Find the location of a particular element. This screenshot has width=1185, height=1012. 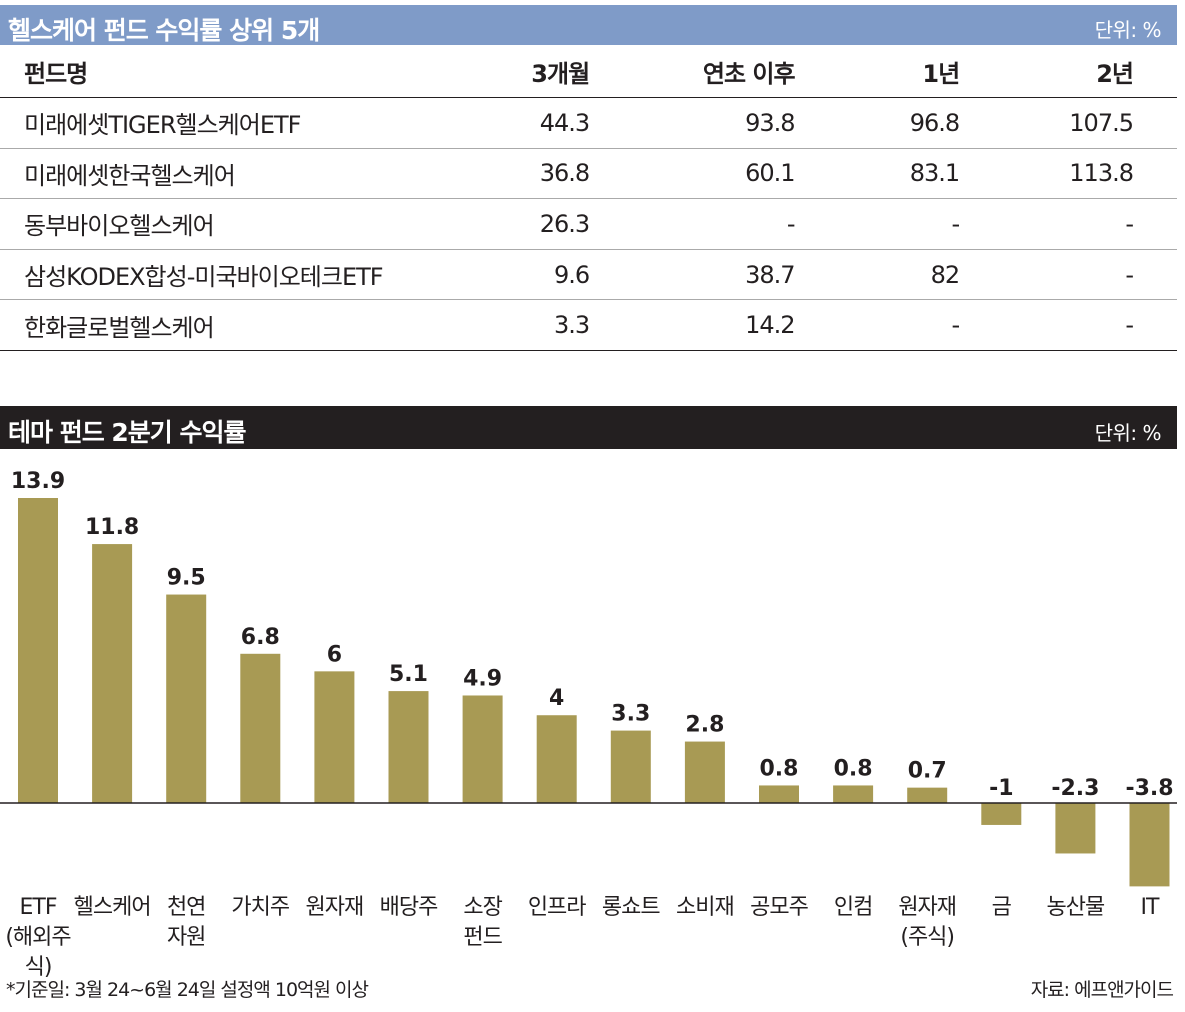

value-cell: 60.1 is located at coordinates (692, 174).